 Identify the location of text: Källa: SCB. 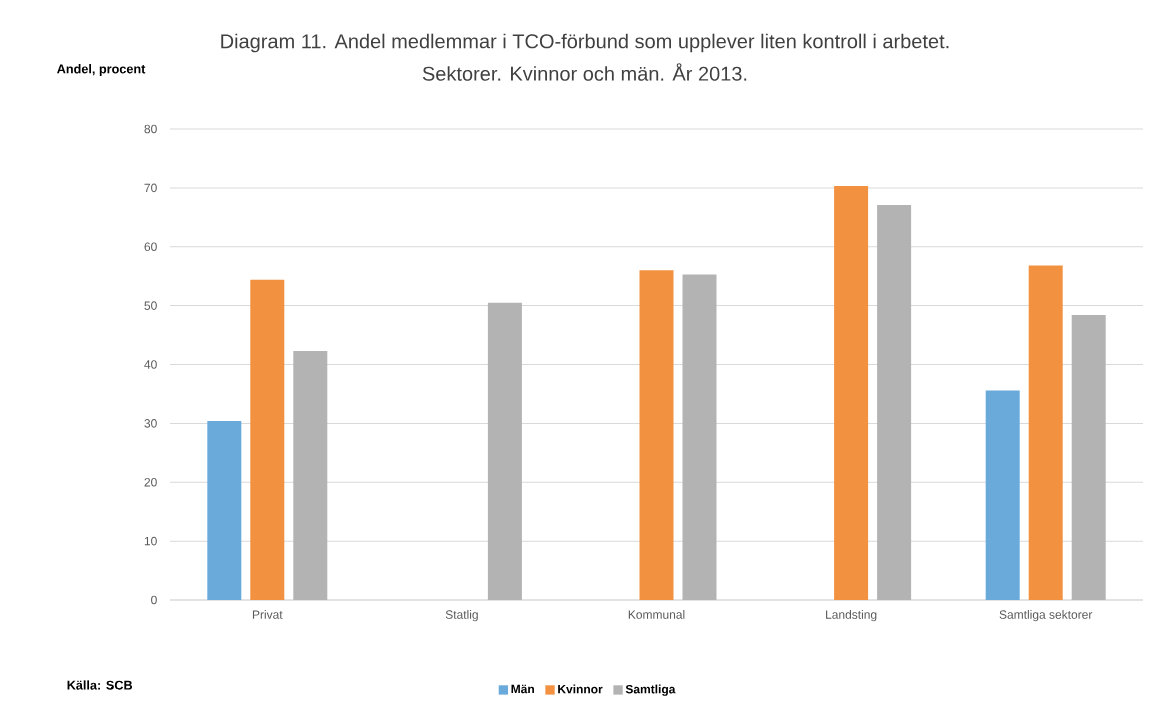
(100, 685).